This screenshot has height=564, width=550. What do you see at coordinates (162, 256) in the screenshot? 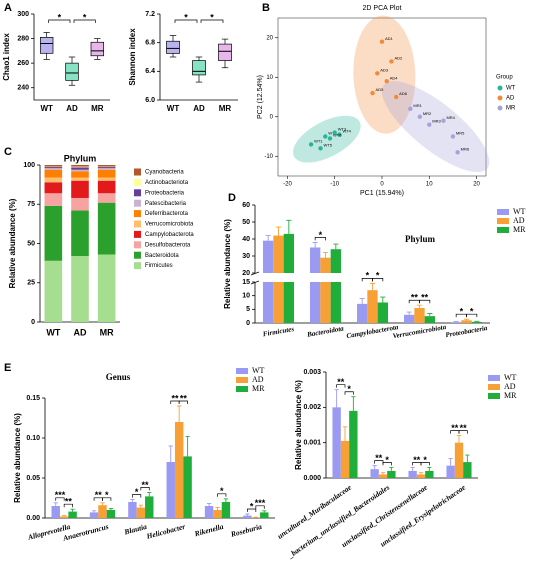
I see `legend-label: Bacteroidota` at bounding box center [162, 256].